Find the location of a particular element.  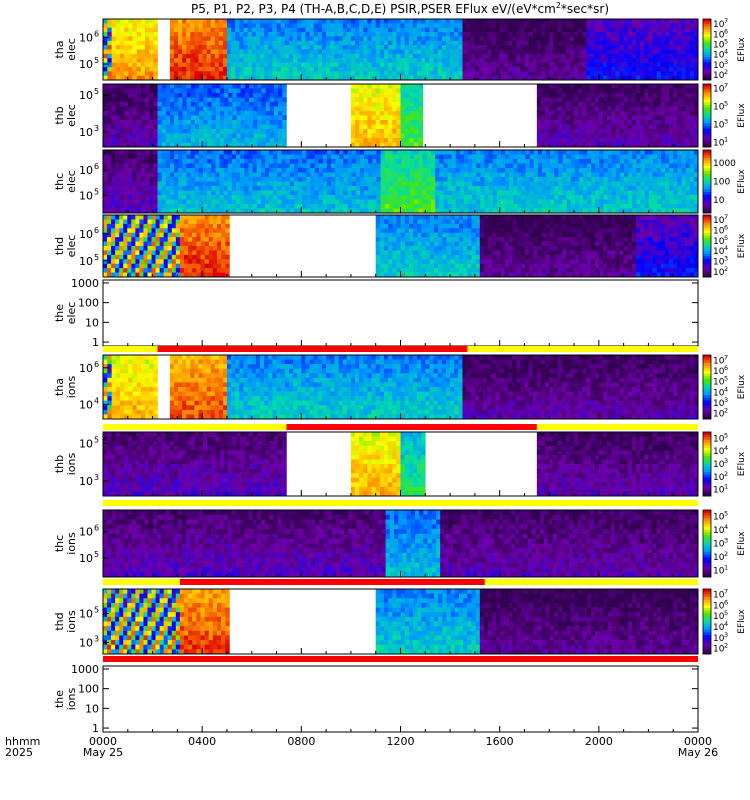

colorbar-step is located at coordinates (707, 88).